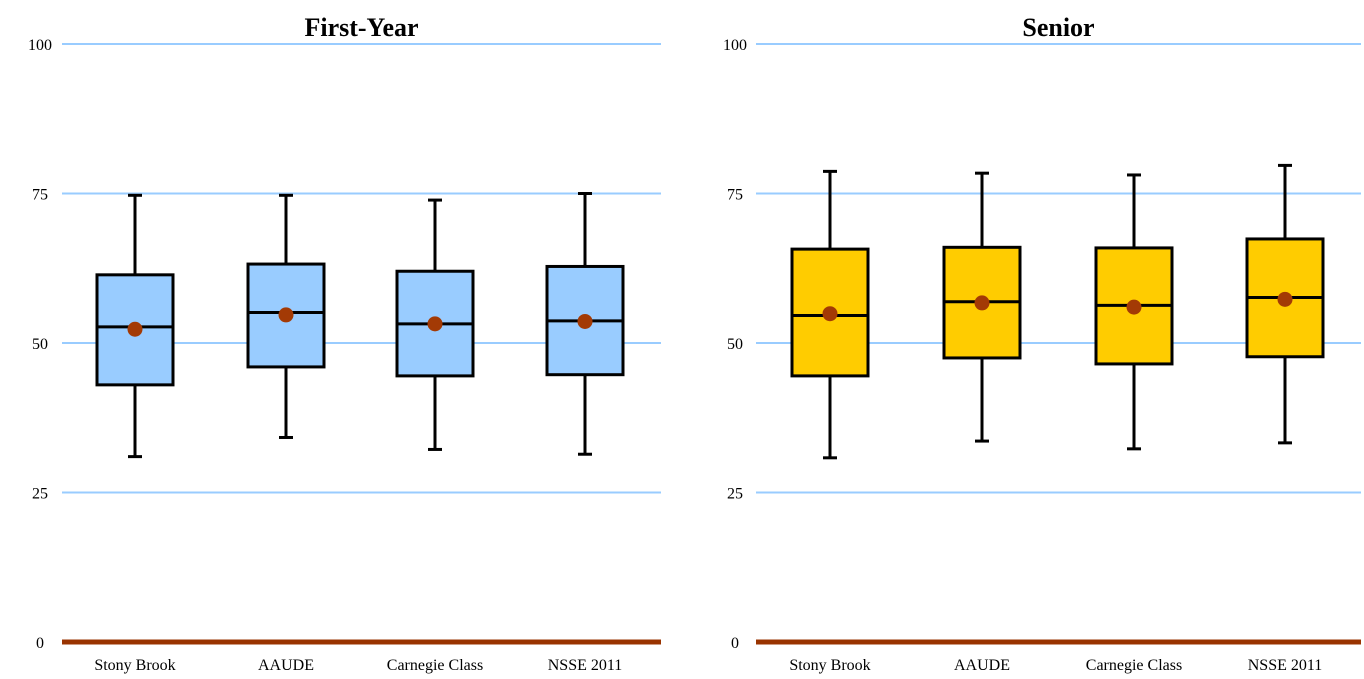 This screenshot has height=679, width=1364. Describe the element at coordinates (361, 27) in the screenshot. I see `chart-title: First-Year` at that location.